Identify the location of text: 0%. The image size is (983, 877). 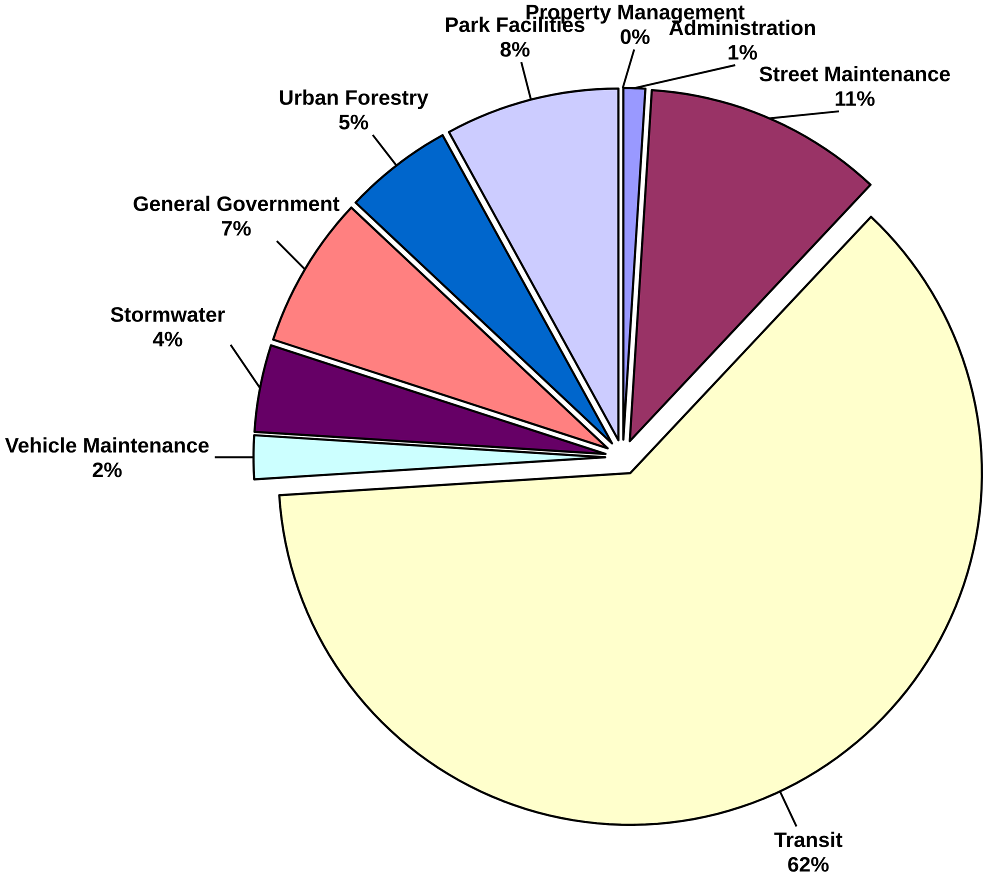
(635, 36).